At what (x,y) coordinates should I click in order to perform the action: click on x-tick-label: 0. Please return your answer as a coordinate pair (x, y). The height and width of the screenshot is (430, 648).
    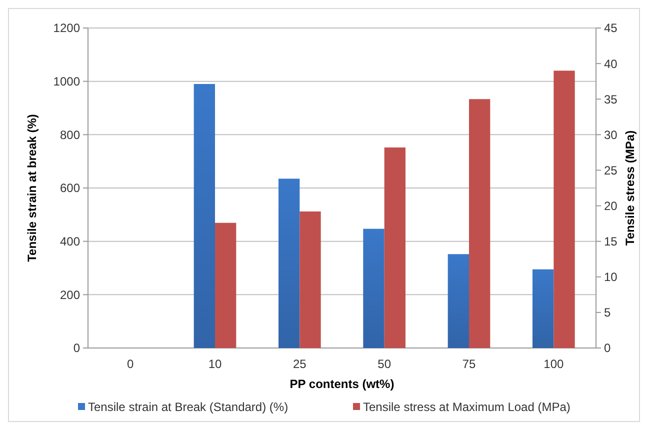
    Looking at the image, I should click on (130, 364).